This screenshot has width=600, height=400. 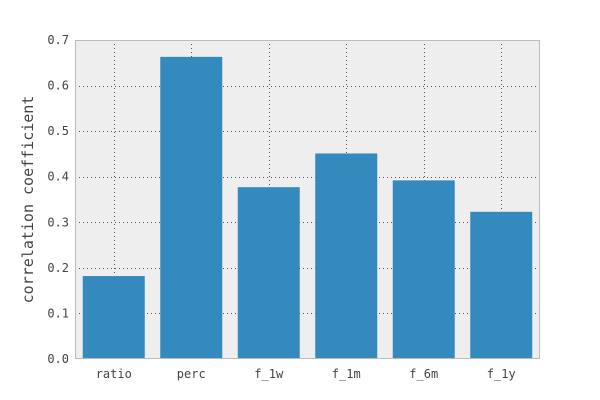 What do you see at coordinates (268, 273) in the screenshot?
I see `bar-f_1w` at bounding box center [268, 273].